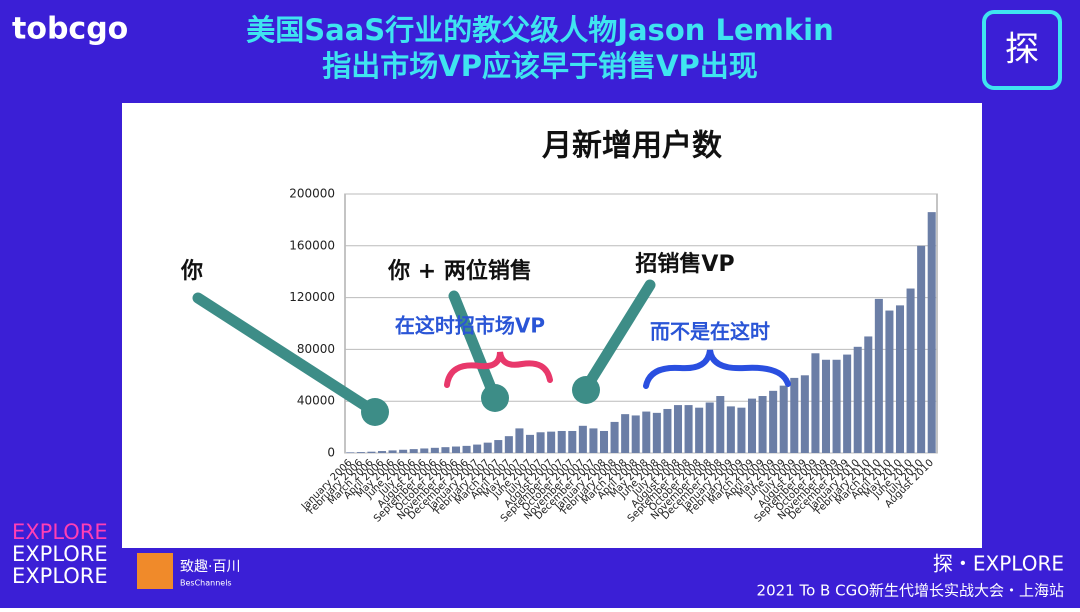 This screenshot has height=612, width=1080. Describe the element at coordinates (312, 245) in the screenshot. I see `y-tick-label: 160000` at that location.